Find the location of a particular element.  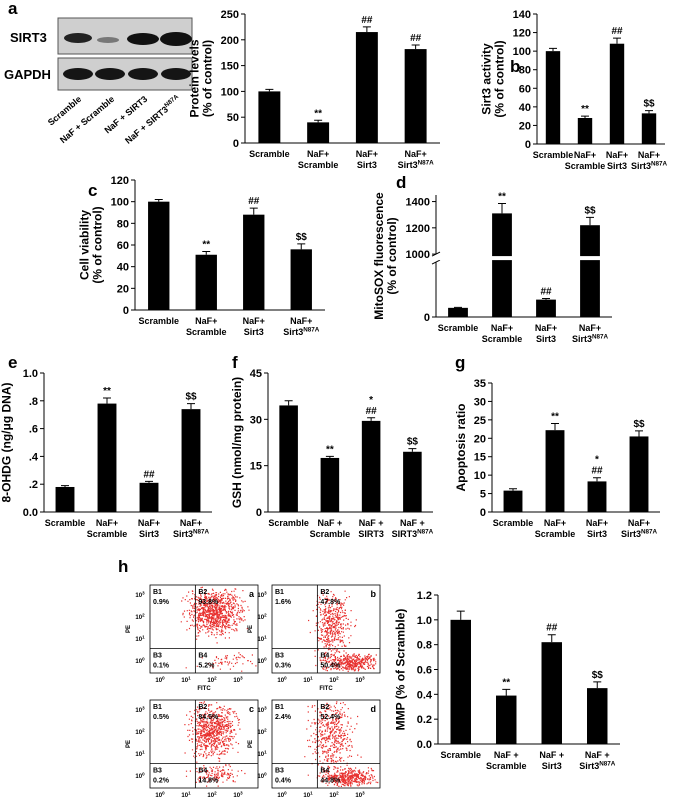

flow-frame is located at coordinates (204, 629).